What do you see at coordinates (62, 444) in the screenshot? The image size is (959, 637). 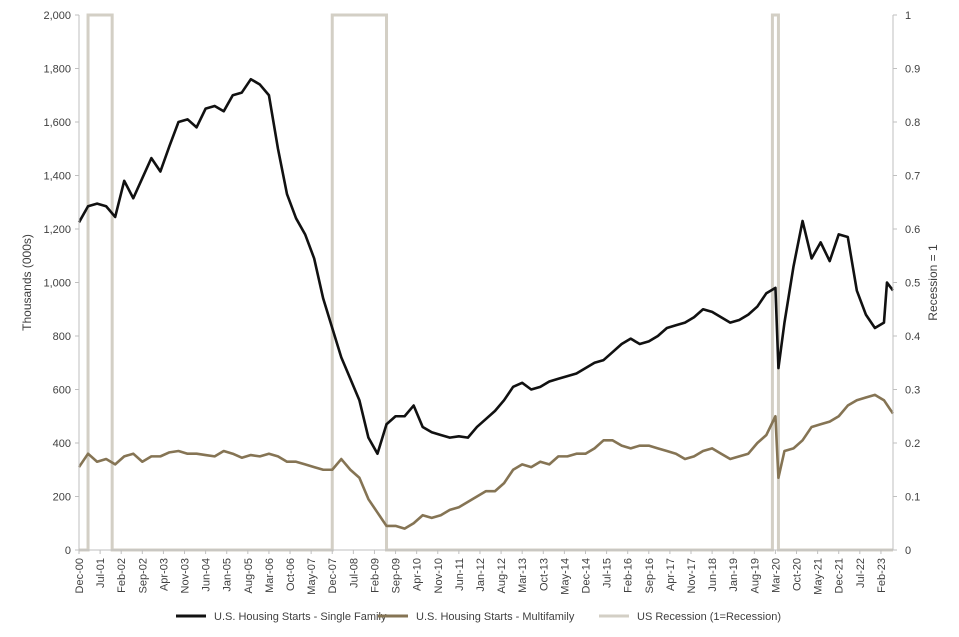 I see `y-tick-label: 400` at bounding box center [62, 444].